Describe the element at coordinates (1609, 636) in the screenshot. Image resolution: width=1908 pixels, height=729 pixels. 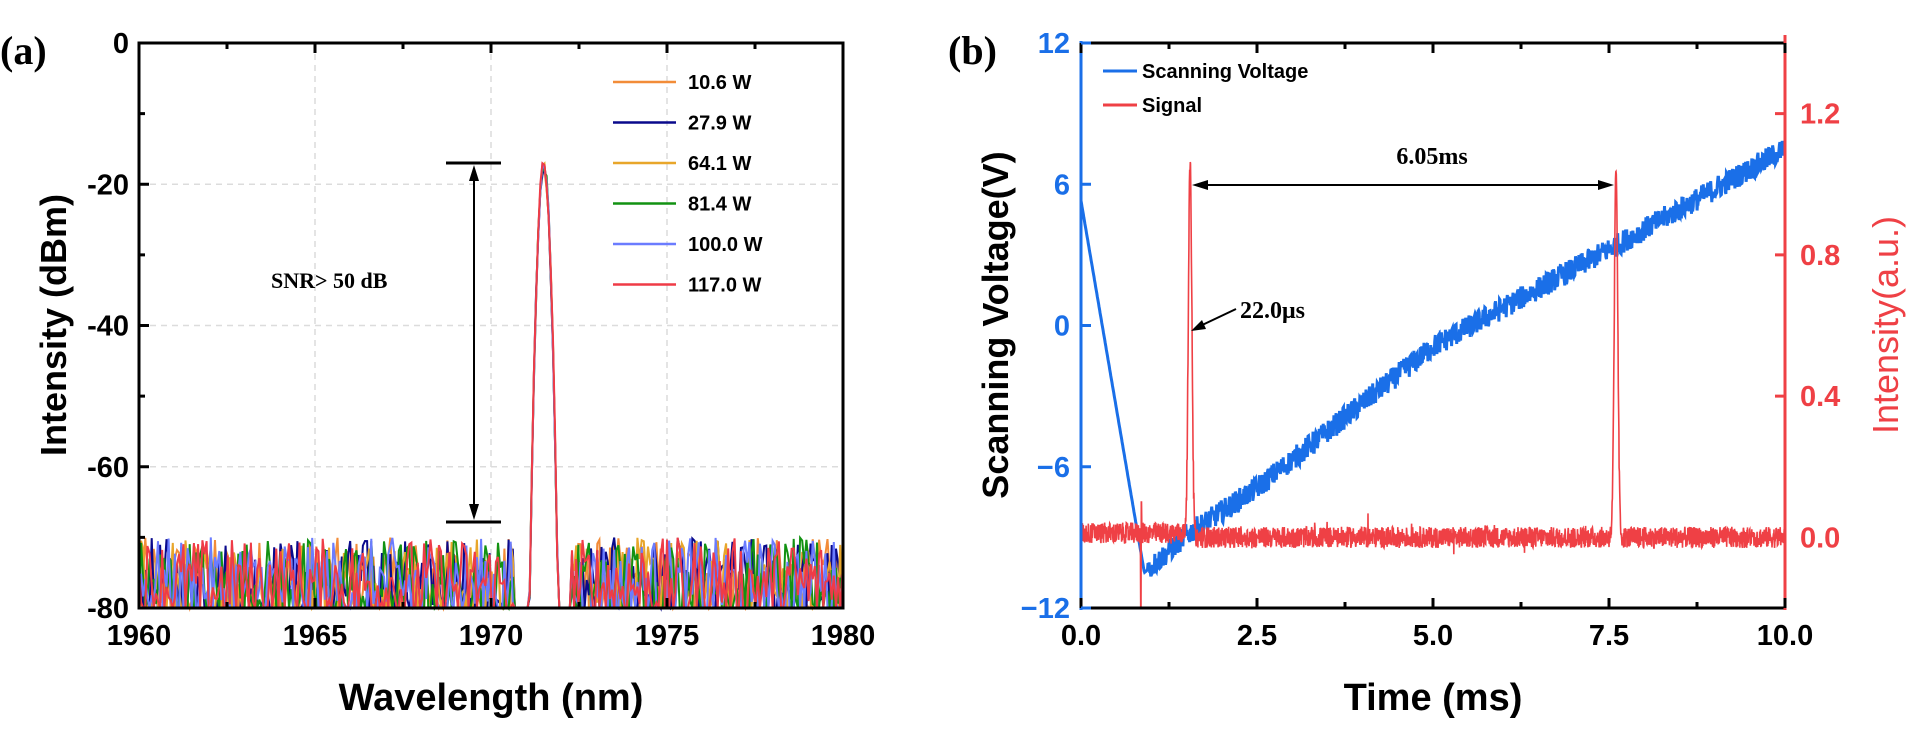
I see `x-tick-label-b: 7.5` at that location.